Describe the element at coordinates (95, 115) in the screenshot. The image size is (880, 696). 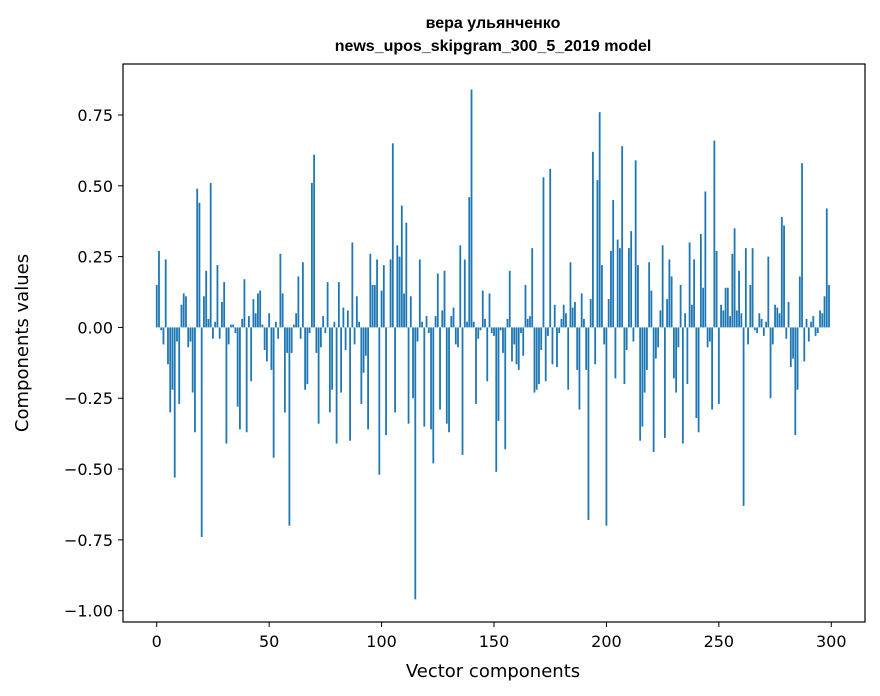
I see `y-tick-label: 0.75` at that location.